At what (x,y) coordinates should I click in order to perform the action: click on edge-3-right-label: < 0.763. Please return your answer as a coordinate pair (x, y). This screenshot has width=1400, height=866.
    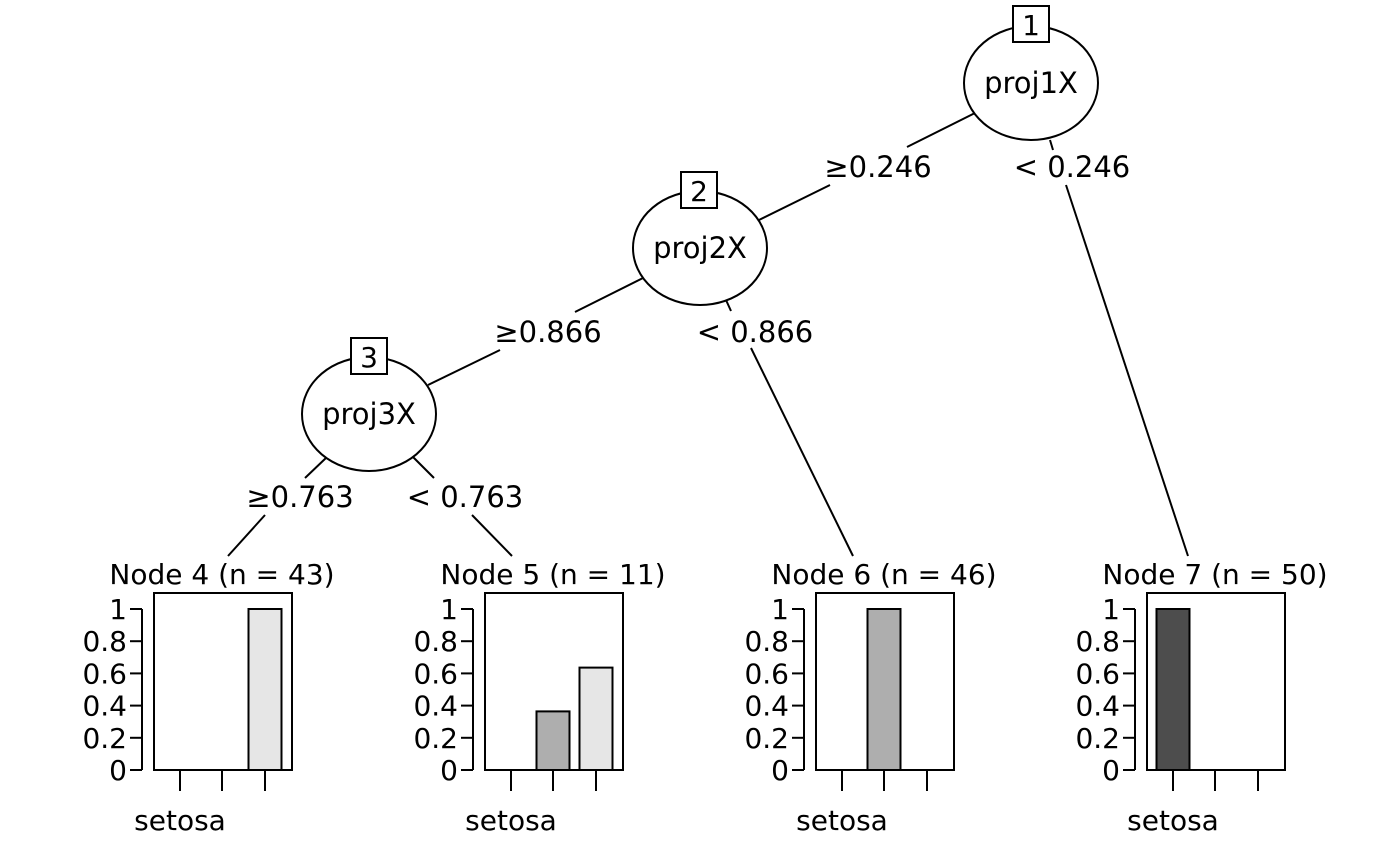
    Looking at the image, I should click on (465, 497).